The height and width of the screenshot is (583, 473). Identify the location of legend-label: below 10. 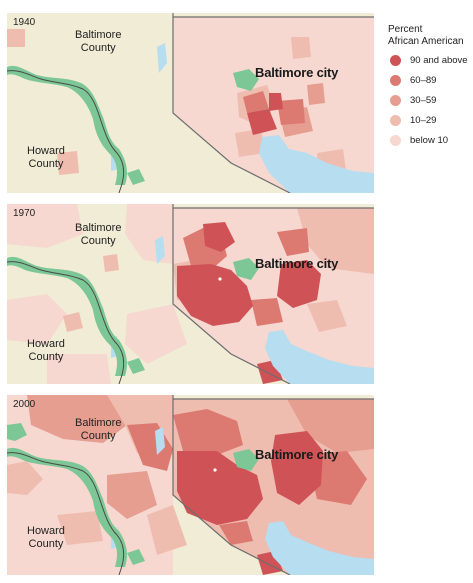
(429, 140).